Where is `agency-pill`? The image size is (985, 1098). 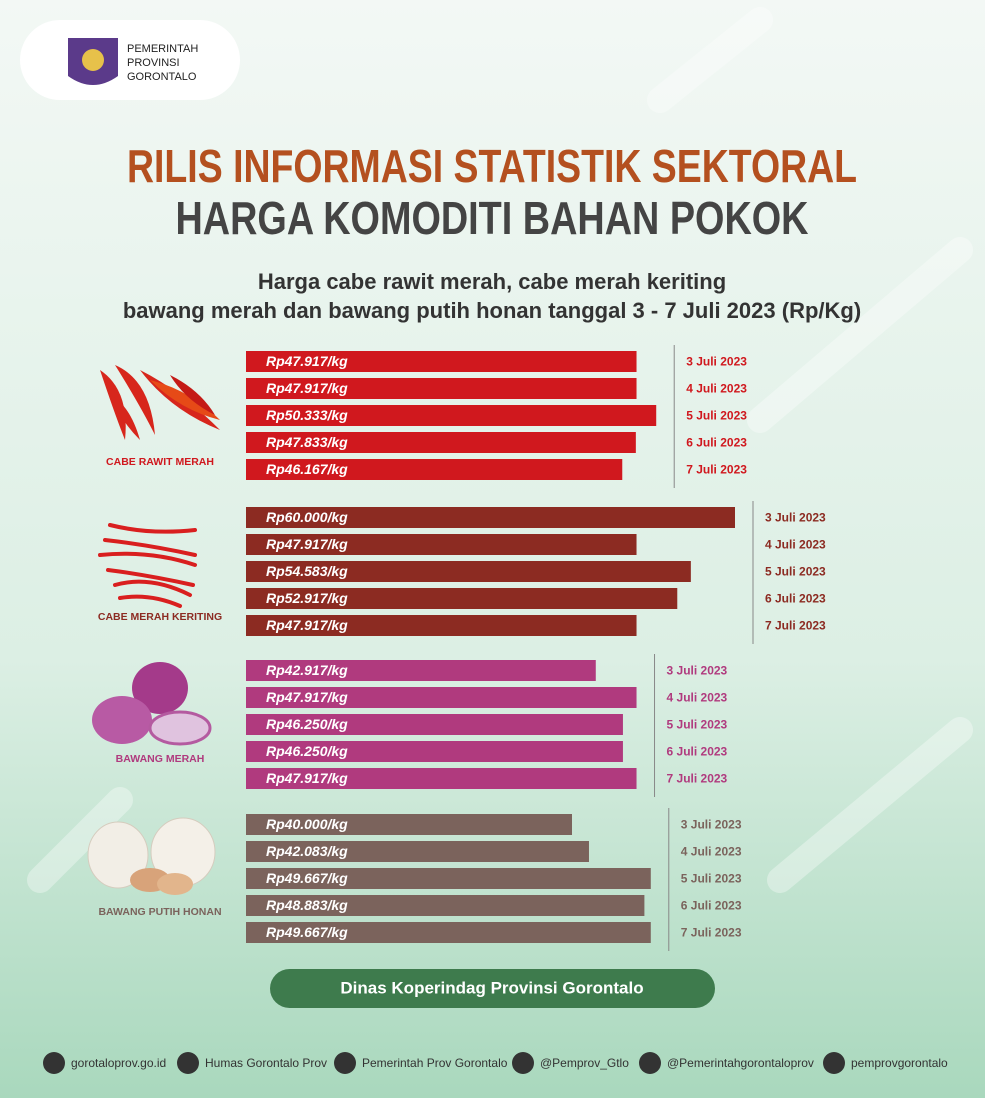 agency-pill is located at coordinates (492, 988).